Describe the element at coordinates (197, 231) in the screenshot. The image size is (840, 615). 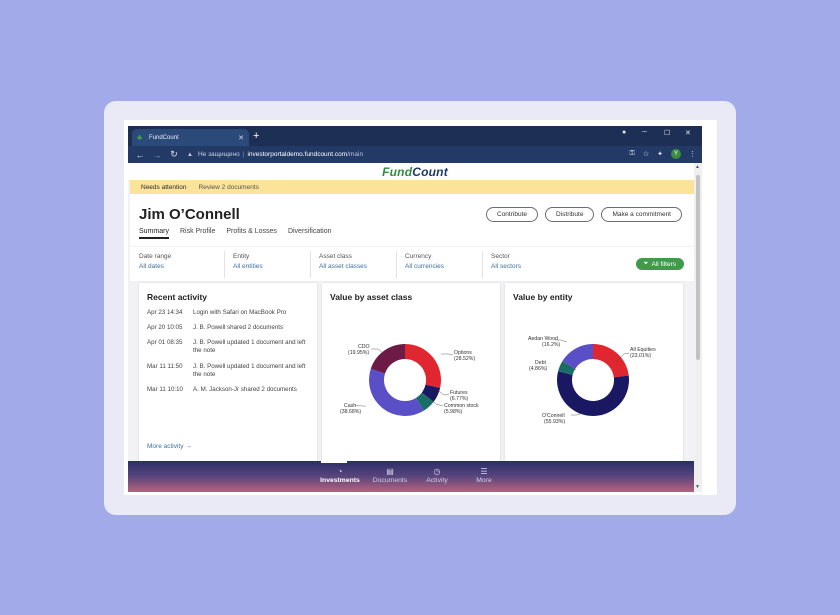
I see `tab-risk-profile: Risk Profile` at that location.